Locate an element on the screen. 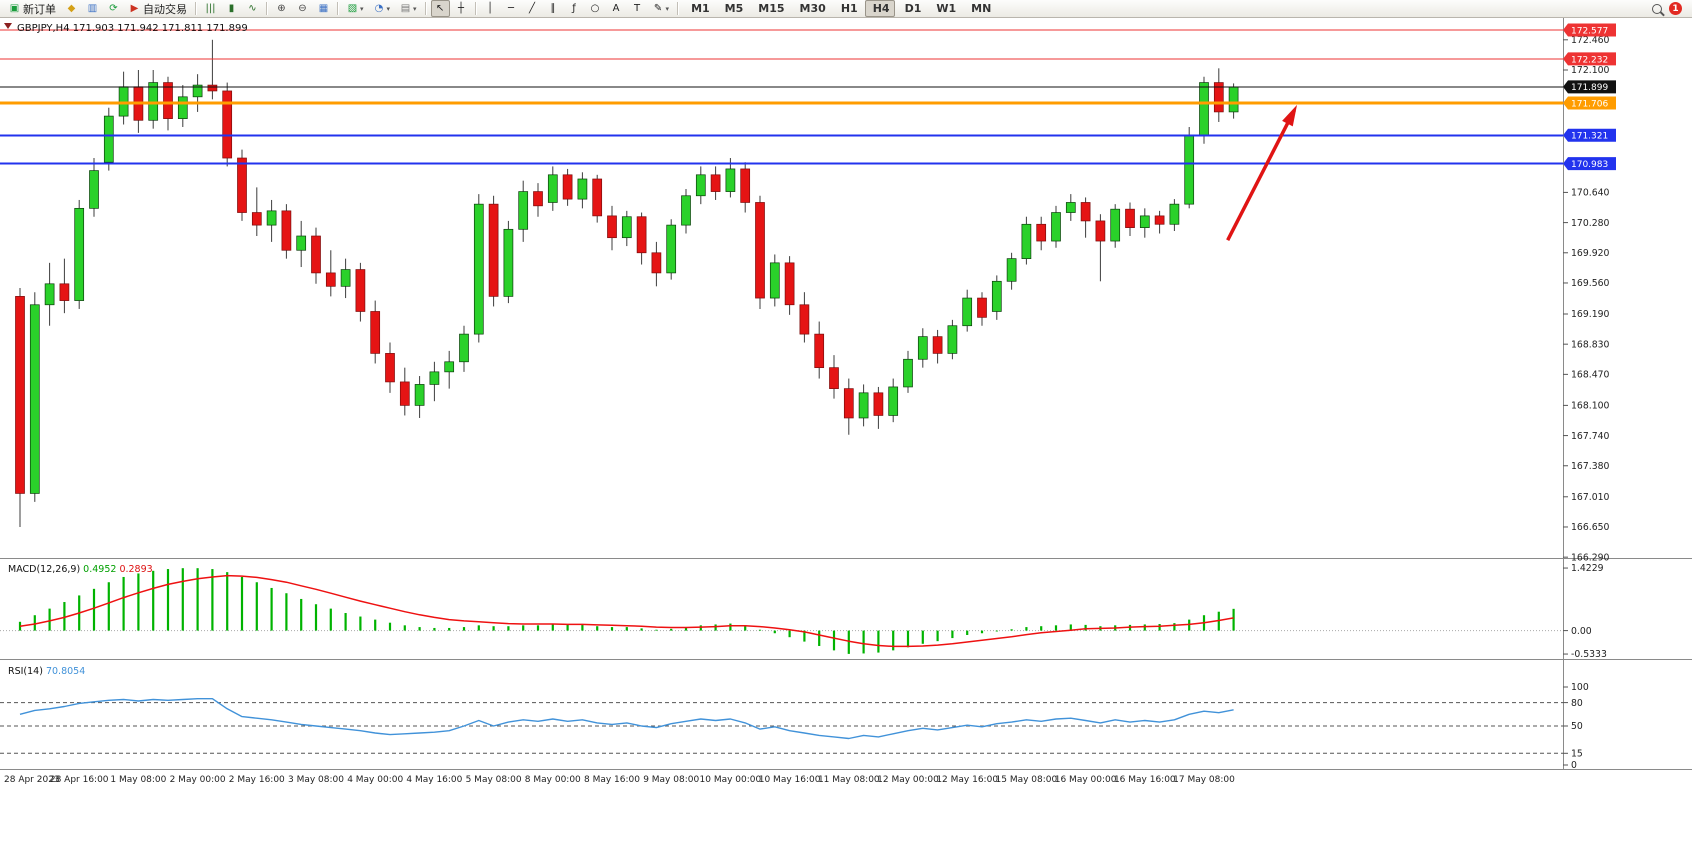  zoom-in-button: ⊕ is located at coordinates (281, 8).